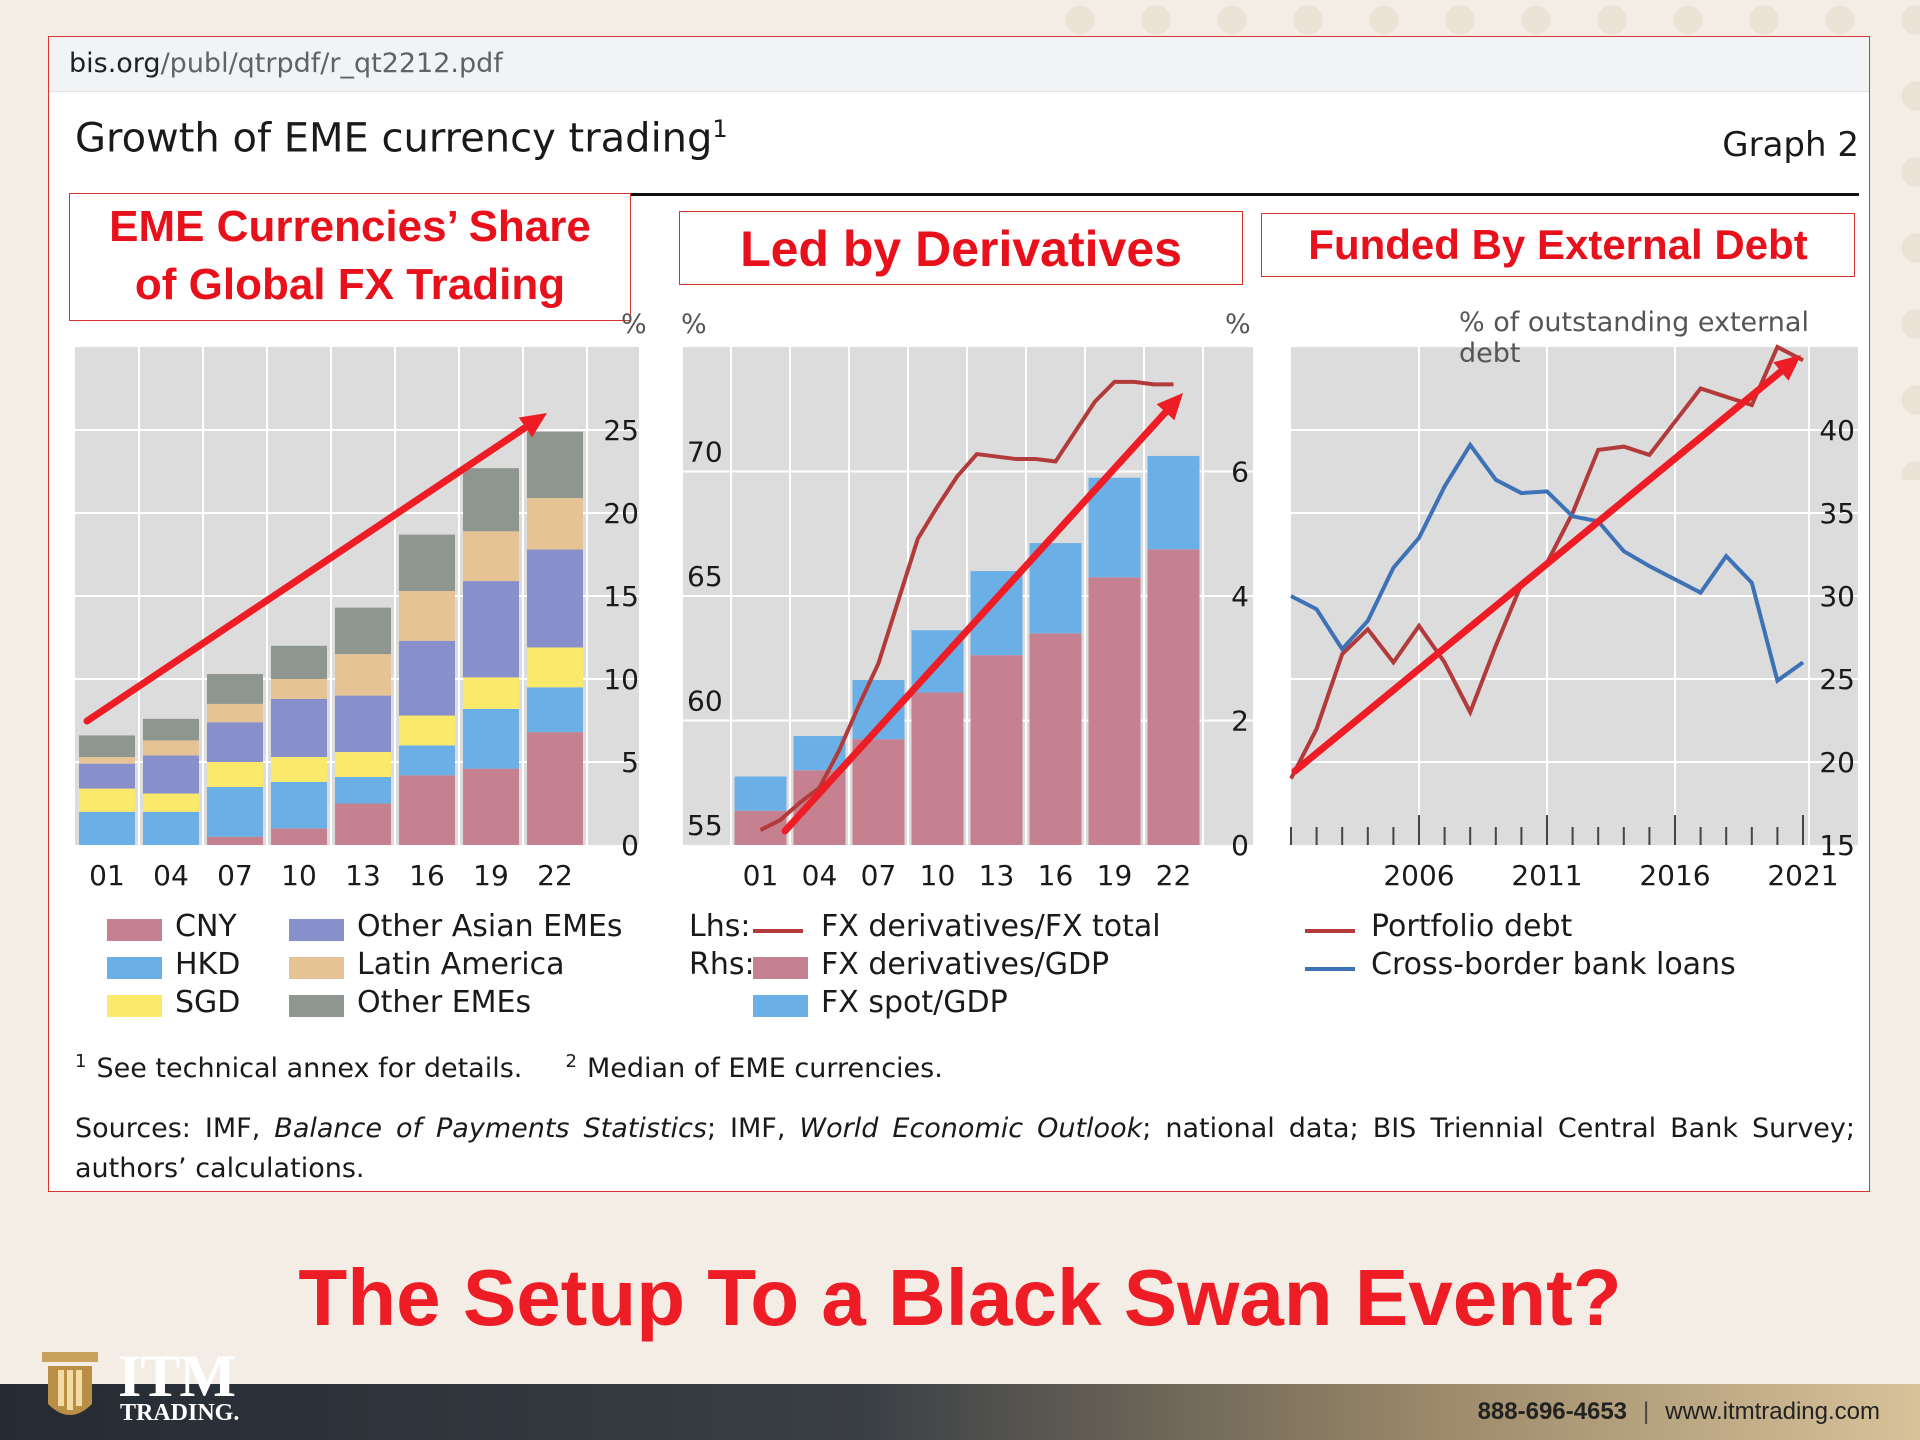  What do you see at coordinates (331, 63) in the screenshot?
I see `url-path: /publ/qtrpdf/r_qt2212.pdf` at bounding box center [331, 63].